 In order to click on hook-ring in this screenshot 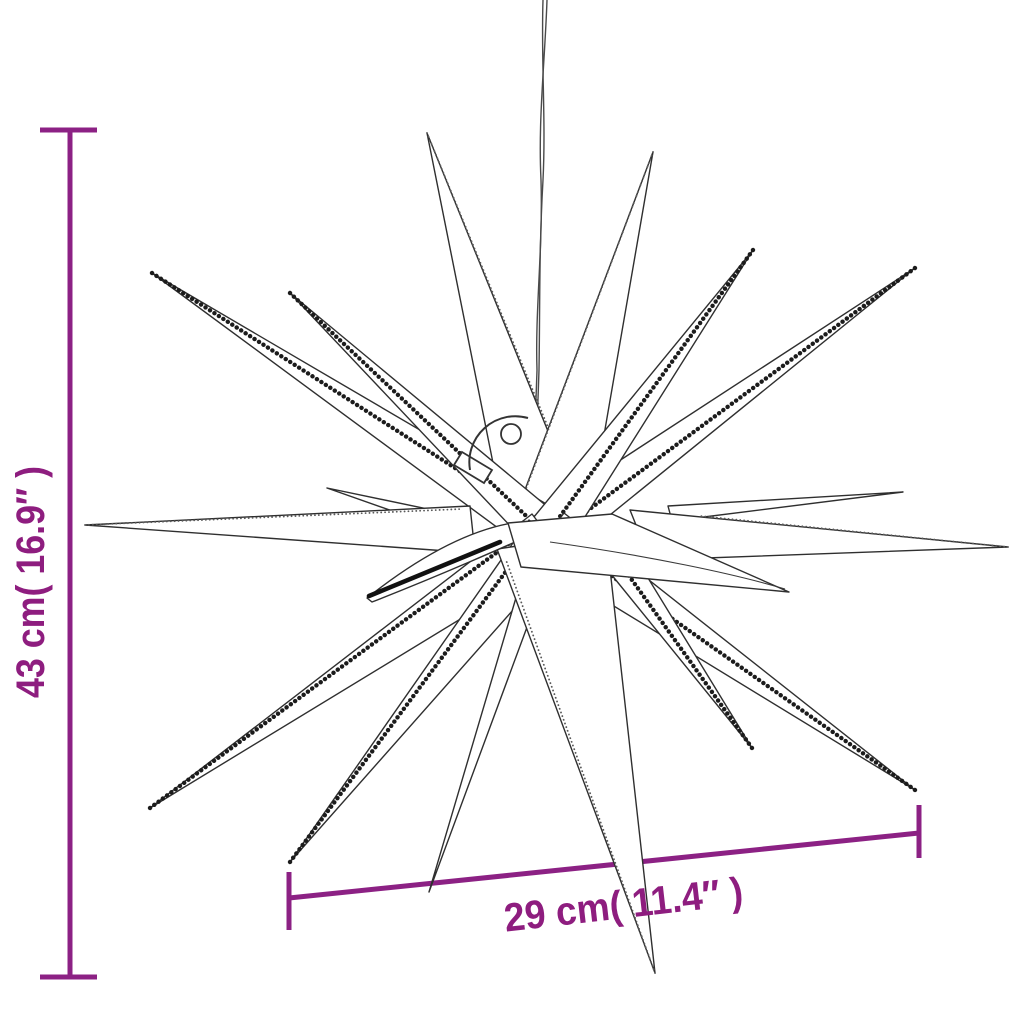, I will do `click(511, 434)`.